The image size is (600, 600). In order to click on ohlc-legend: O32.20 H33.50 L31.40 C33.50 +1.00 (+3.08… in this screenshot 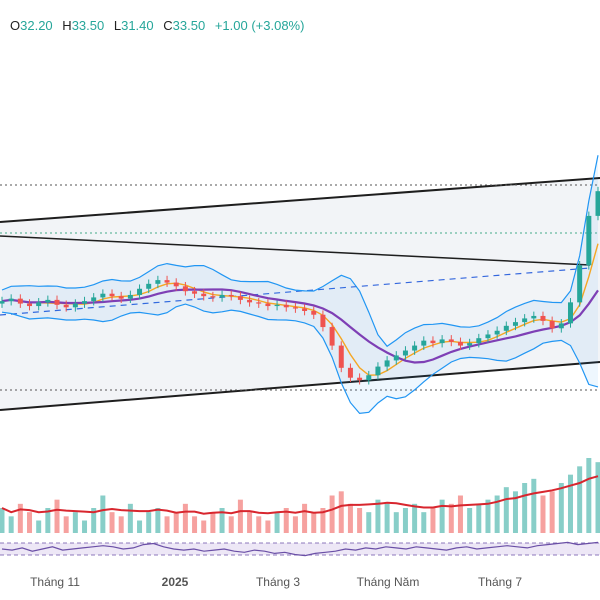, I will do `click(157, 25)`.